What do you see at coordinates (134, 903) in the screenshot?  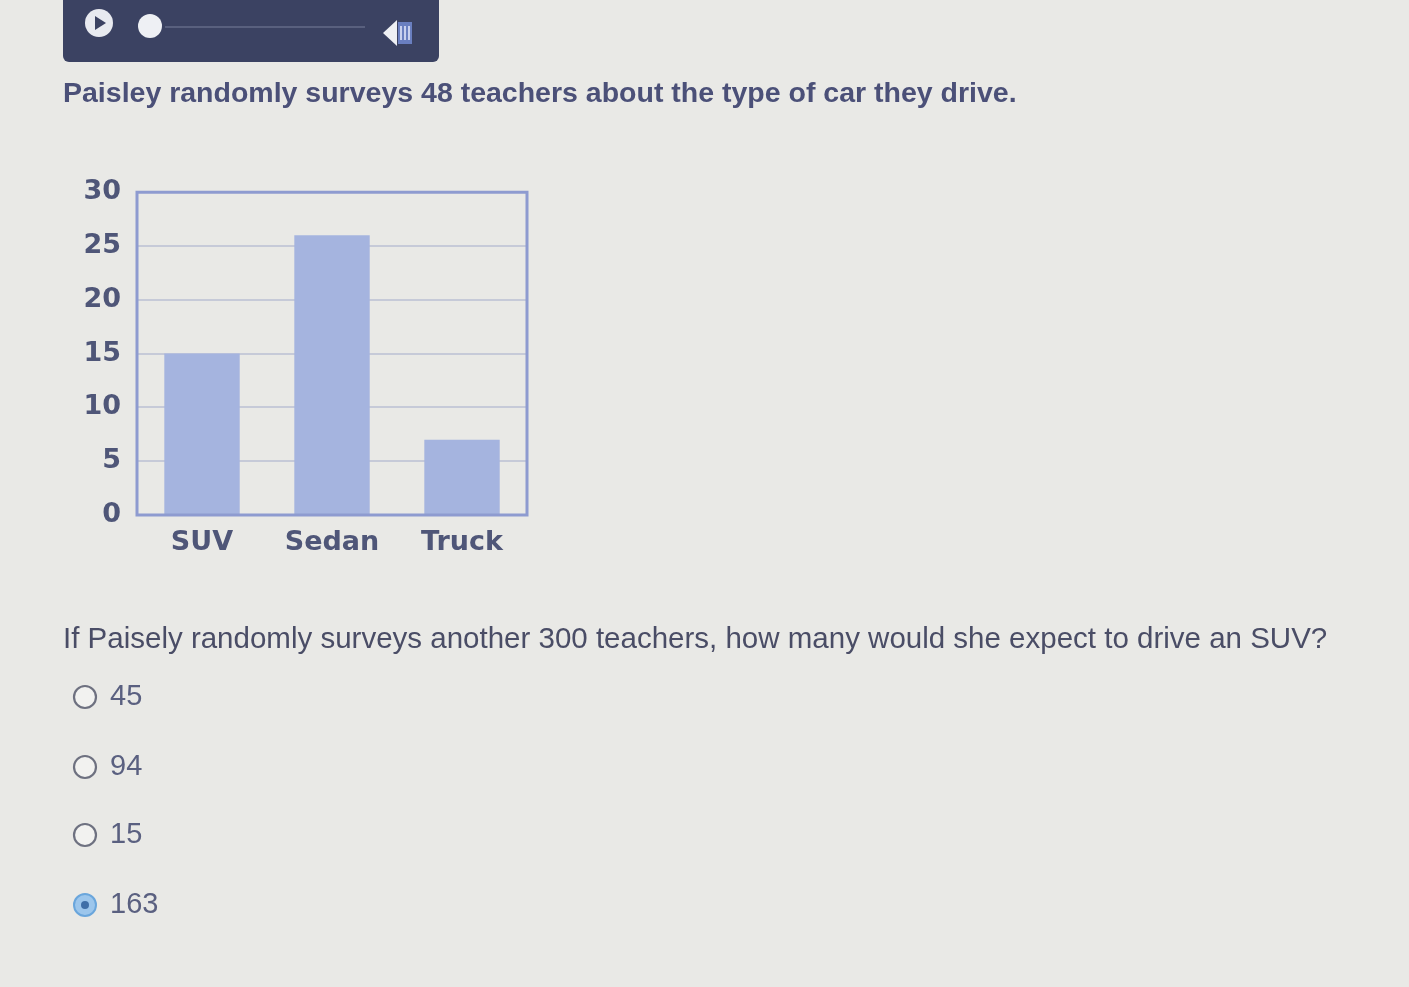 I see `text: 163` at bounding box center [134, 903].